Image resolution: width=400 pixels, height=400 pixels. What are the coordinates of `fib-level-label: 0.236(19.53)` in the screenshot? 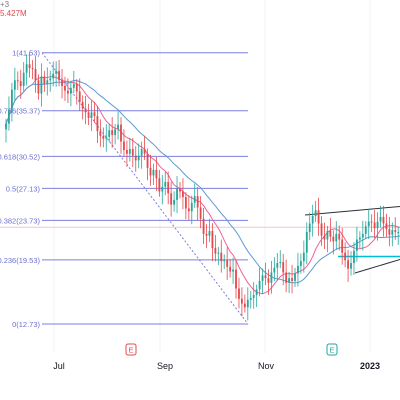 It's located at (20, 260).